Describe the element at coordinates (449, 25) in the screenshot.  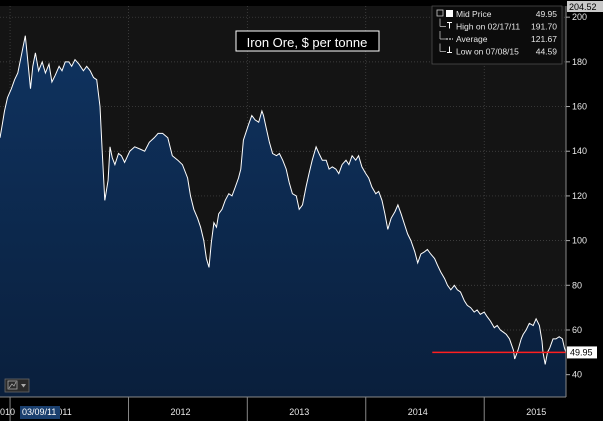
I see `high-marker-icon` at that location.